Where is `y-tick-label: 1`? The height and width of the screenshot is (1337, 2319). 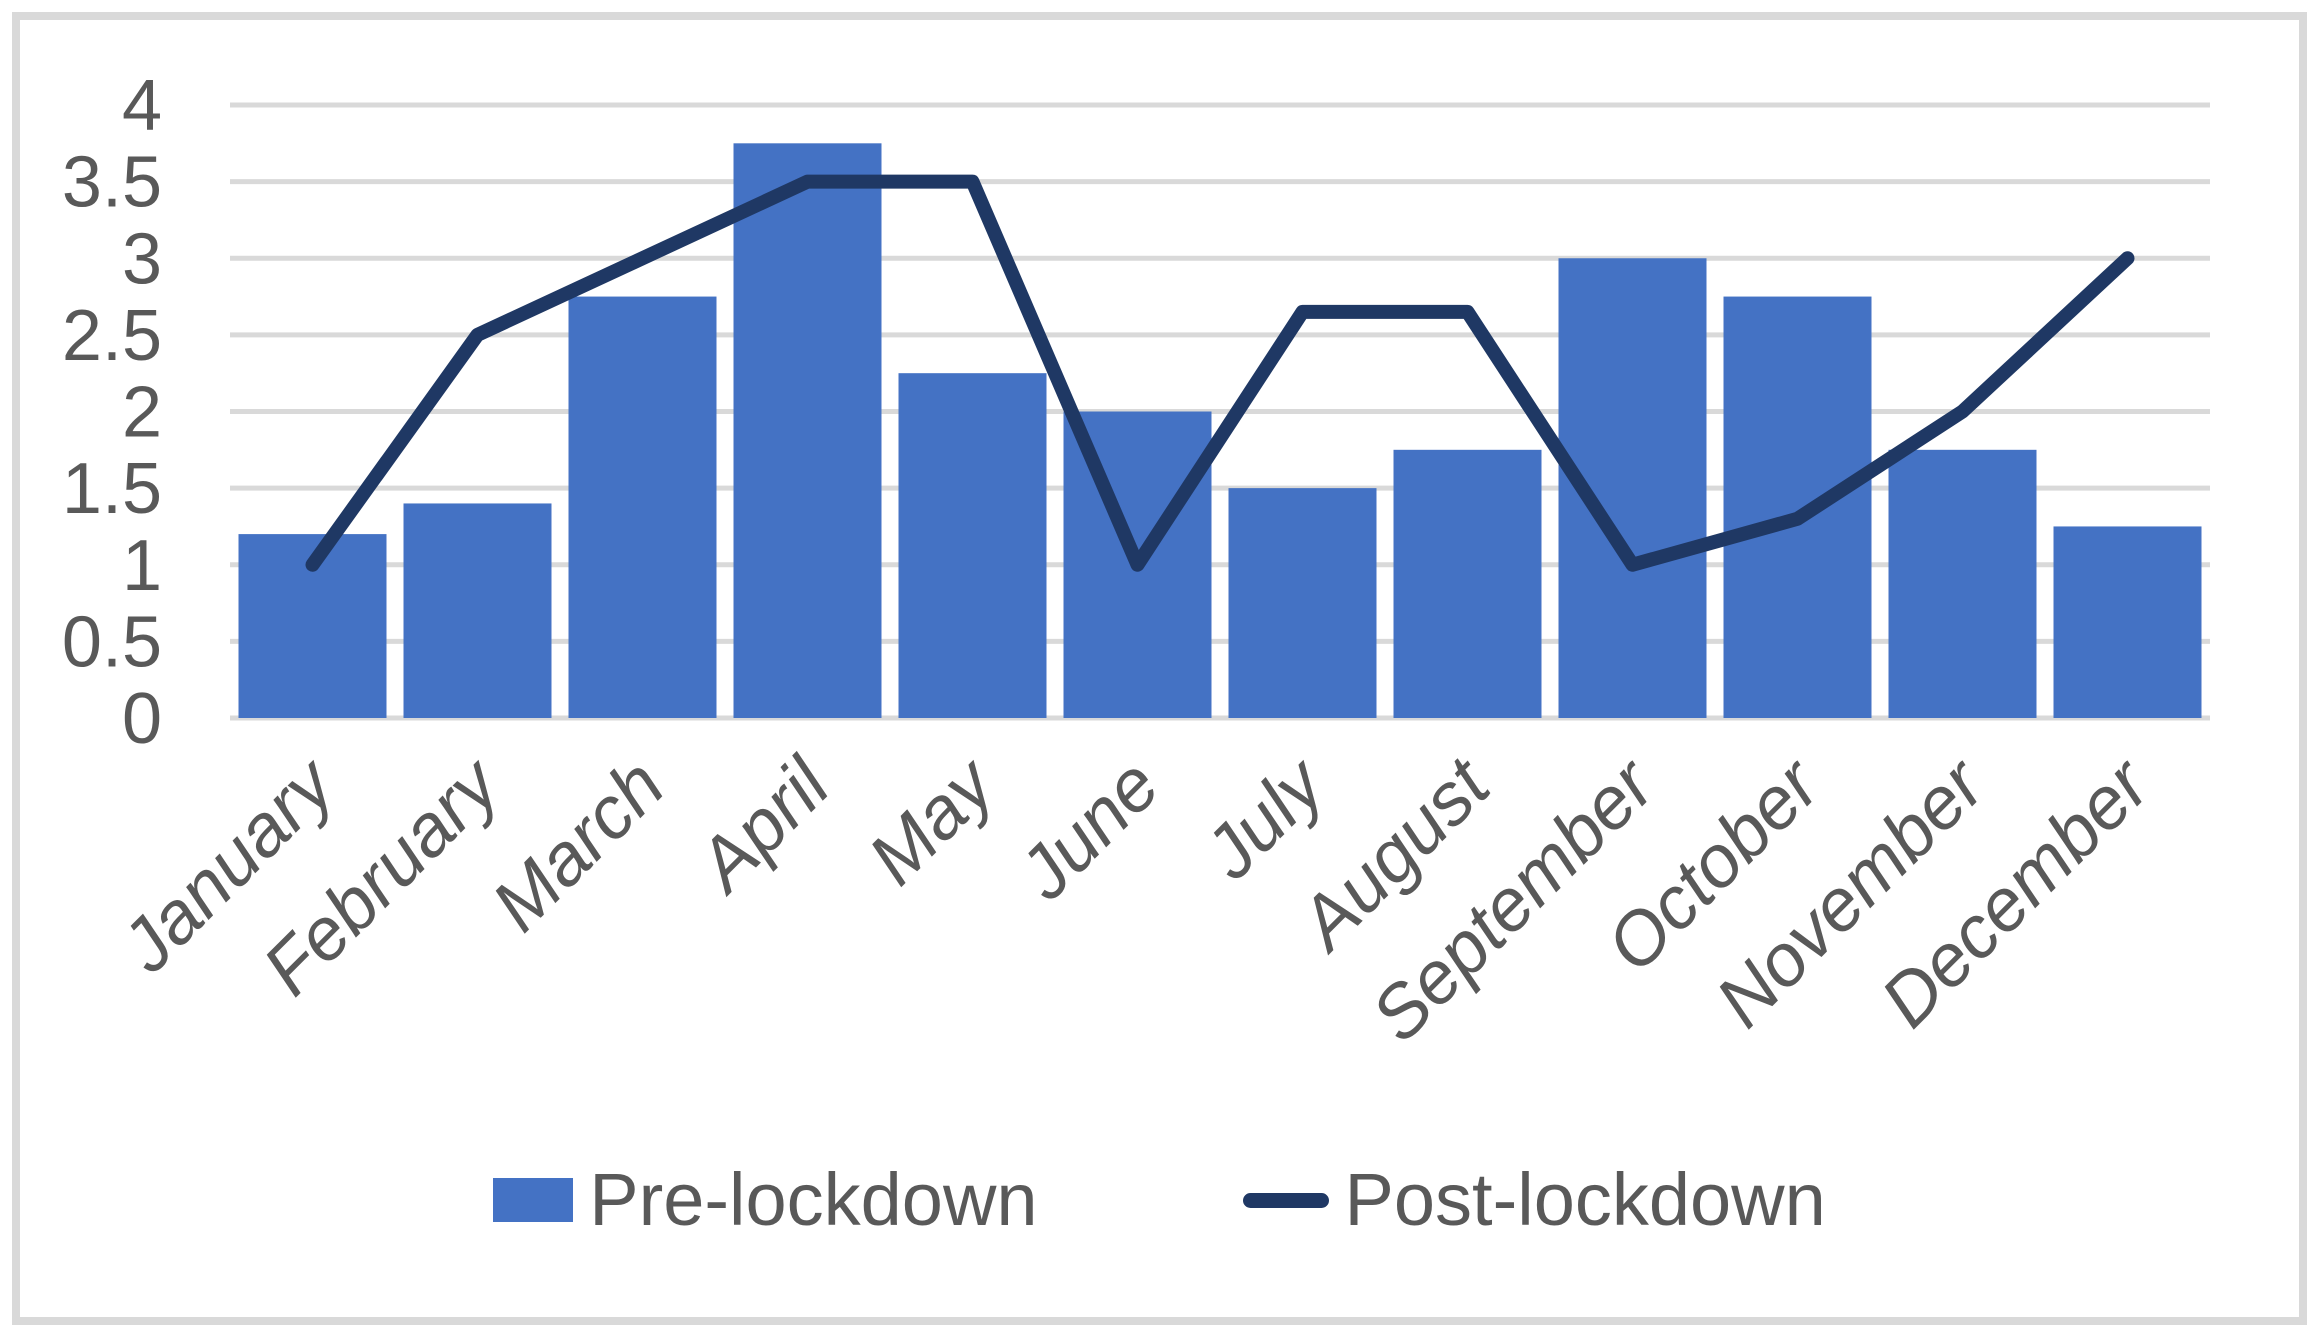 y-tick-label: 1 is located at coordinates (142, 566).